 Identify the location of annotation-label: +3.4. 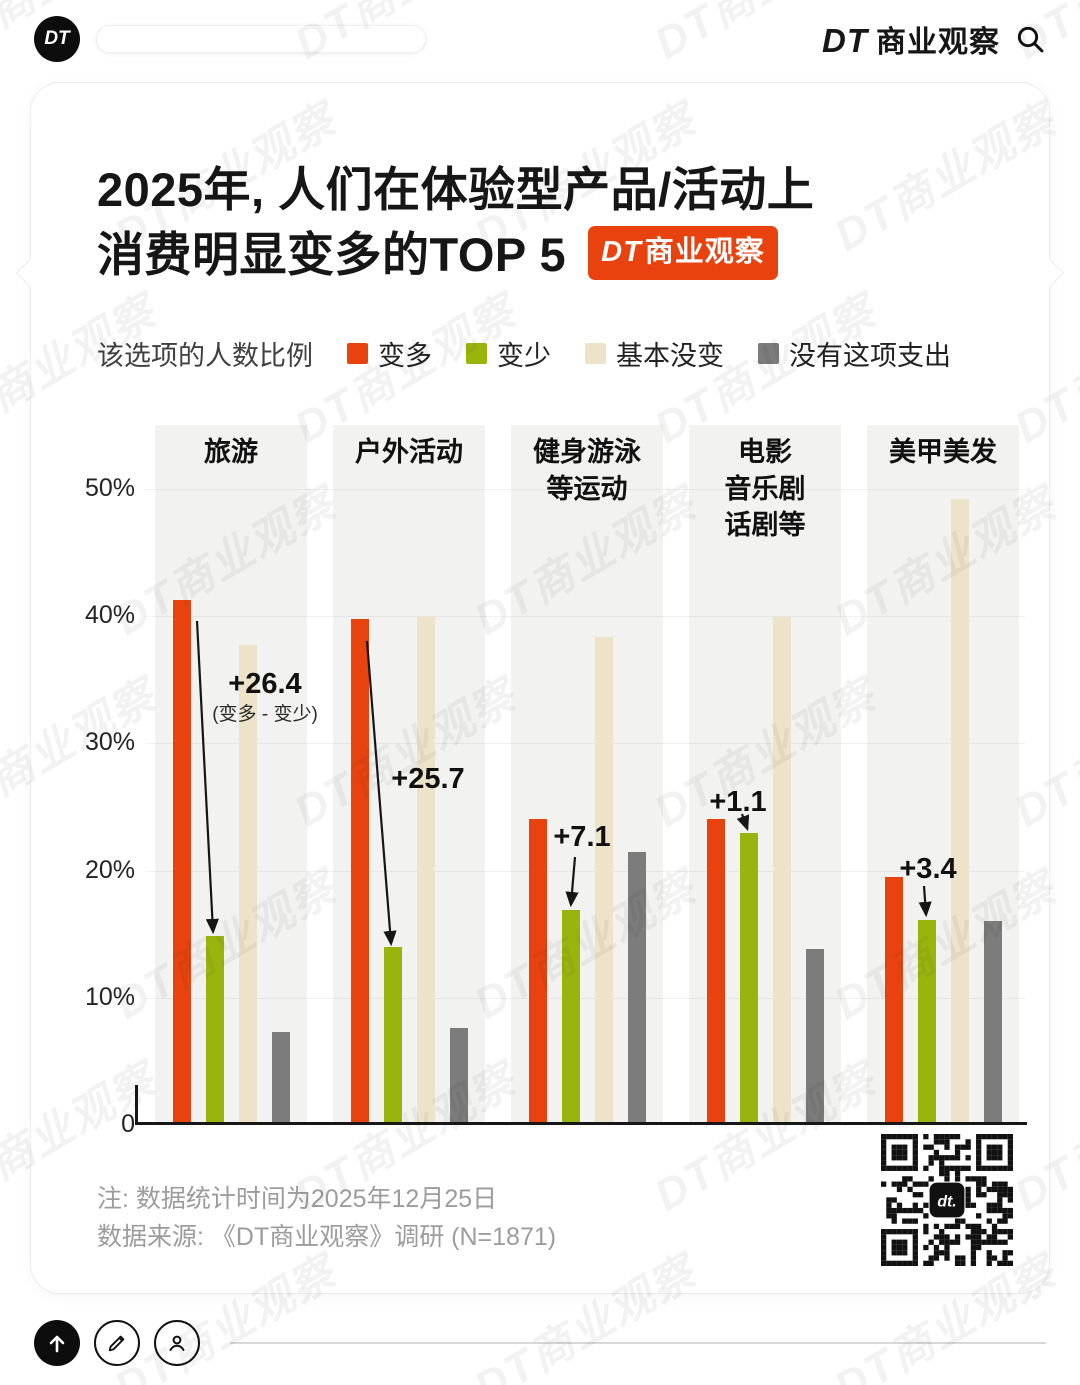
(928, 869).